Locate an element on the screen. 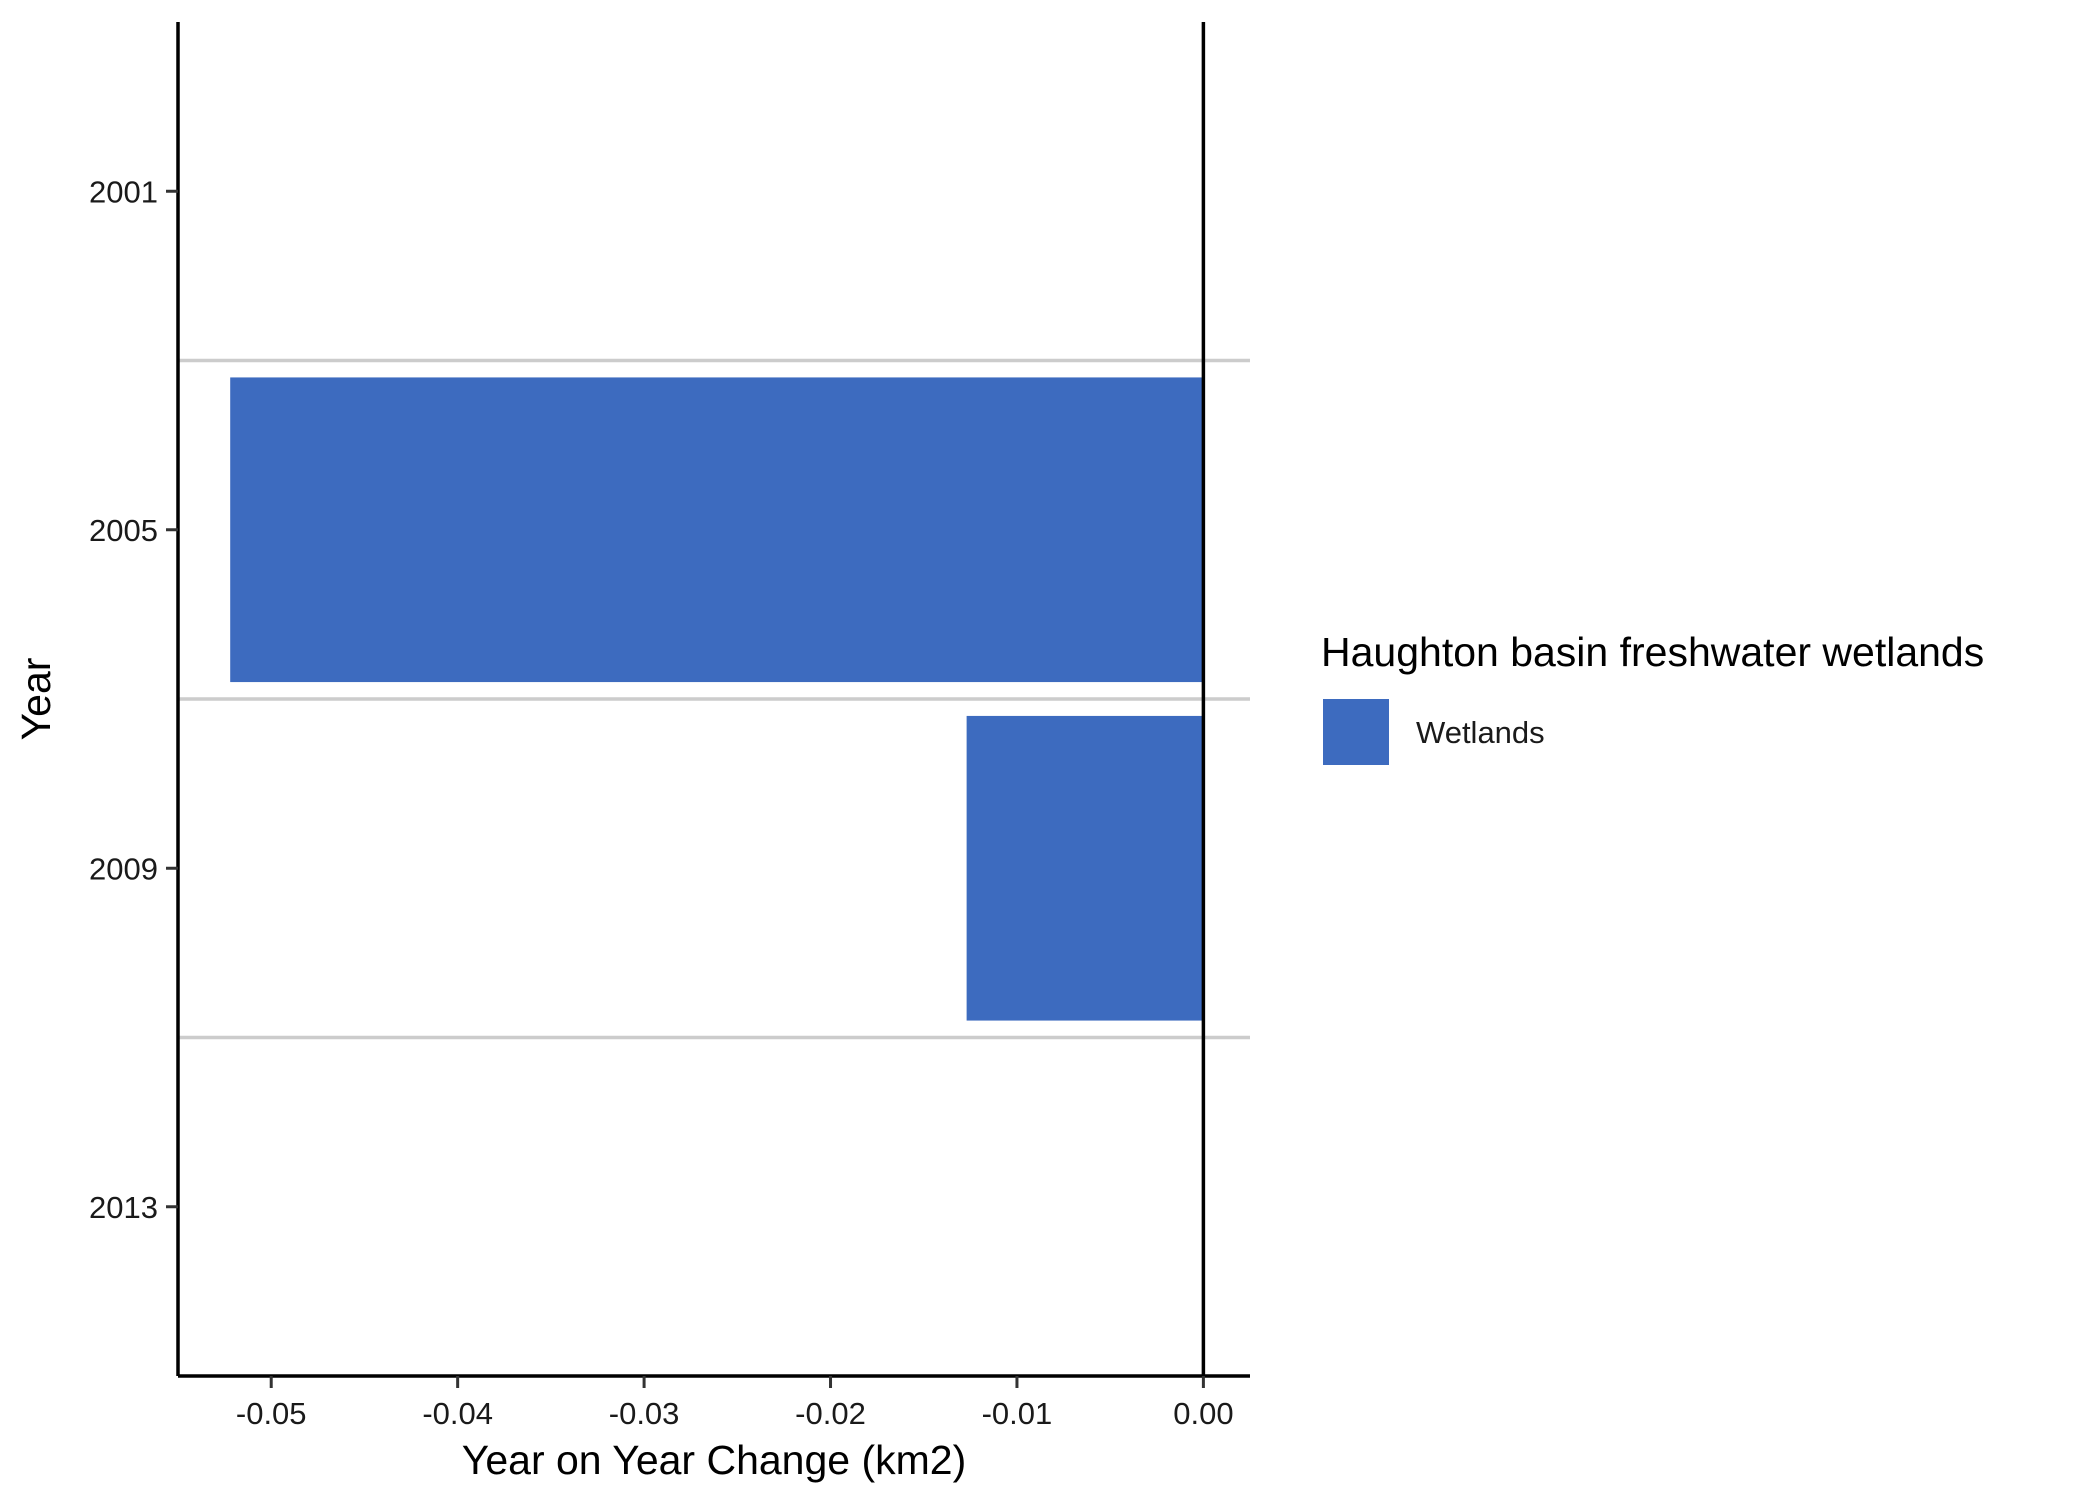  y-tick-label: 2001 is located at coordinates (123, 191).